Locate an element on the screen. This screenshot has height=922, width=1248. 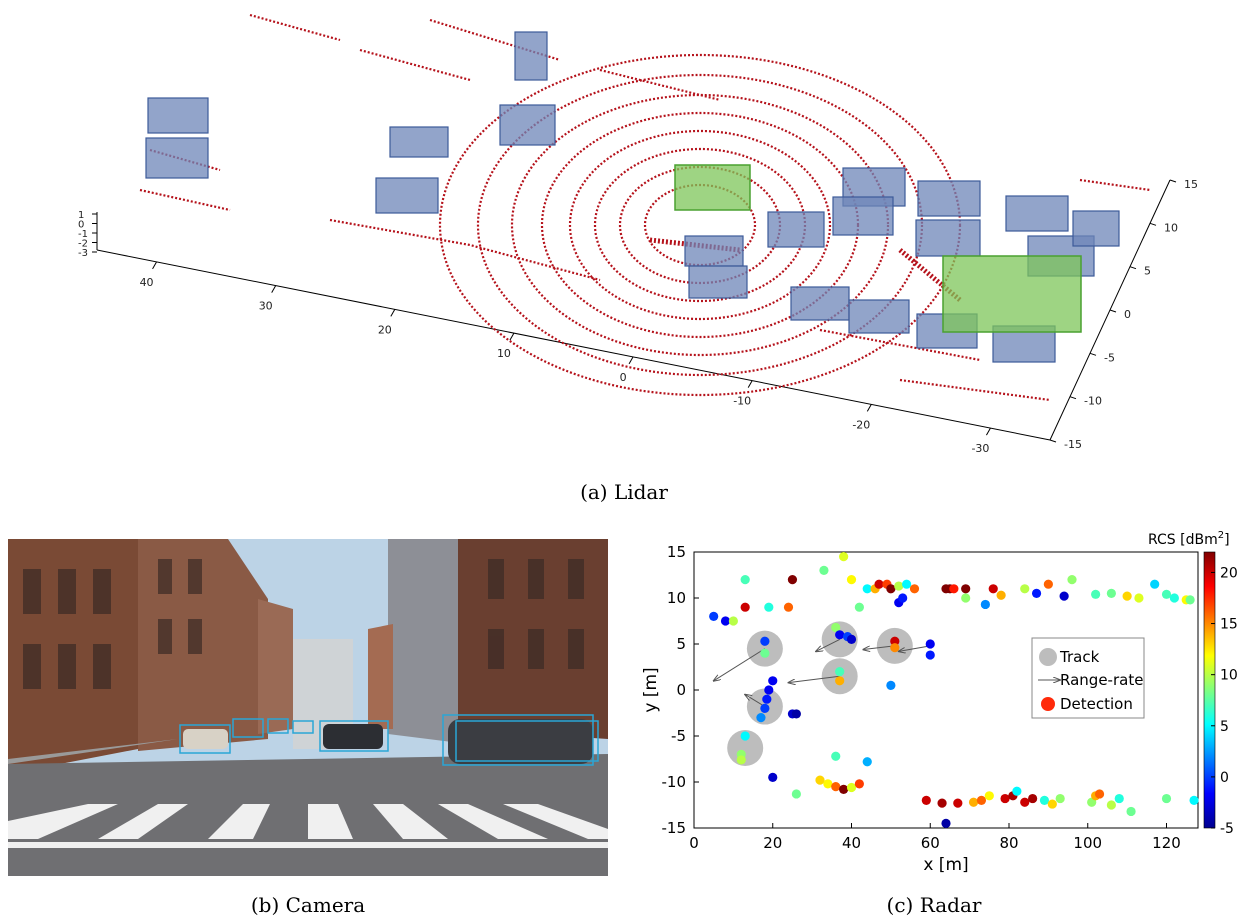
lidar-x-tick-label: 40 is located at coordinates (147, 282).